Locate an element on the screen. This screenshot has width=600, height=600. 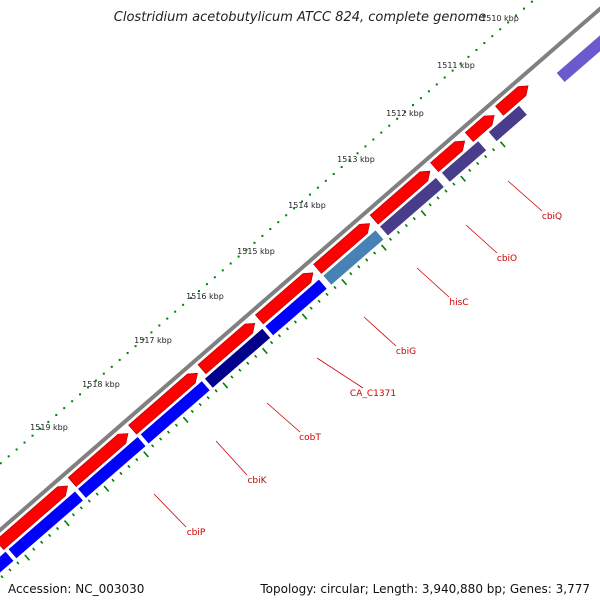
gene-label: cbiP is located at coordinates (196, 533).